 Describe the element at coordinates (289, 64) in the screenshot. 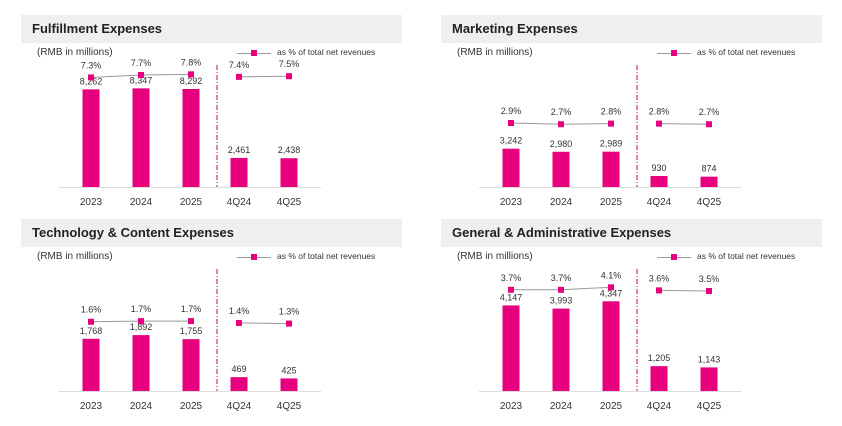

I see `pct-value-label: 7.5%` at that location.